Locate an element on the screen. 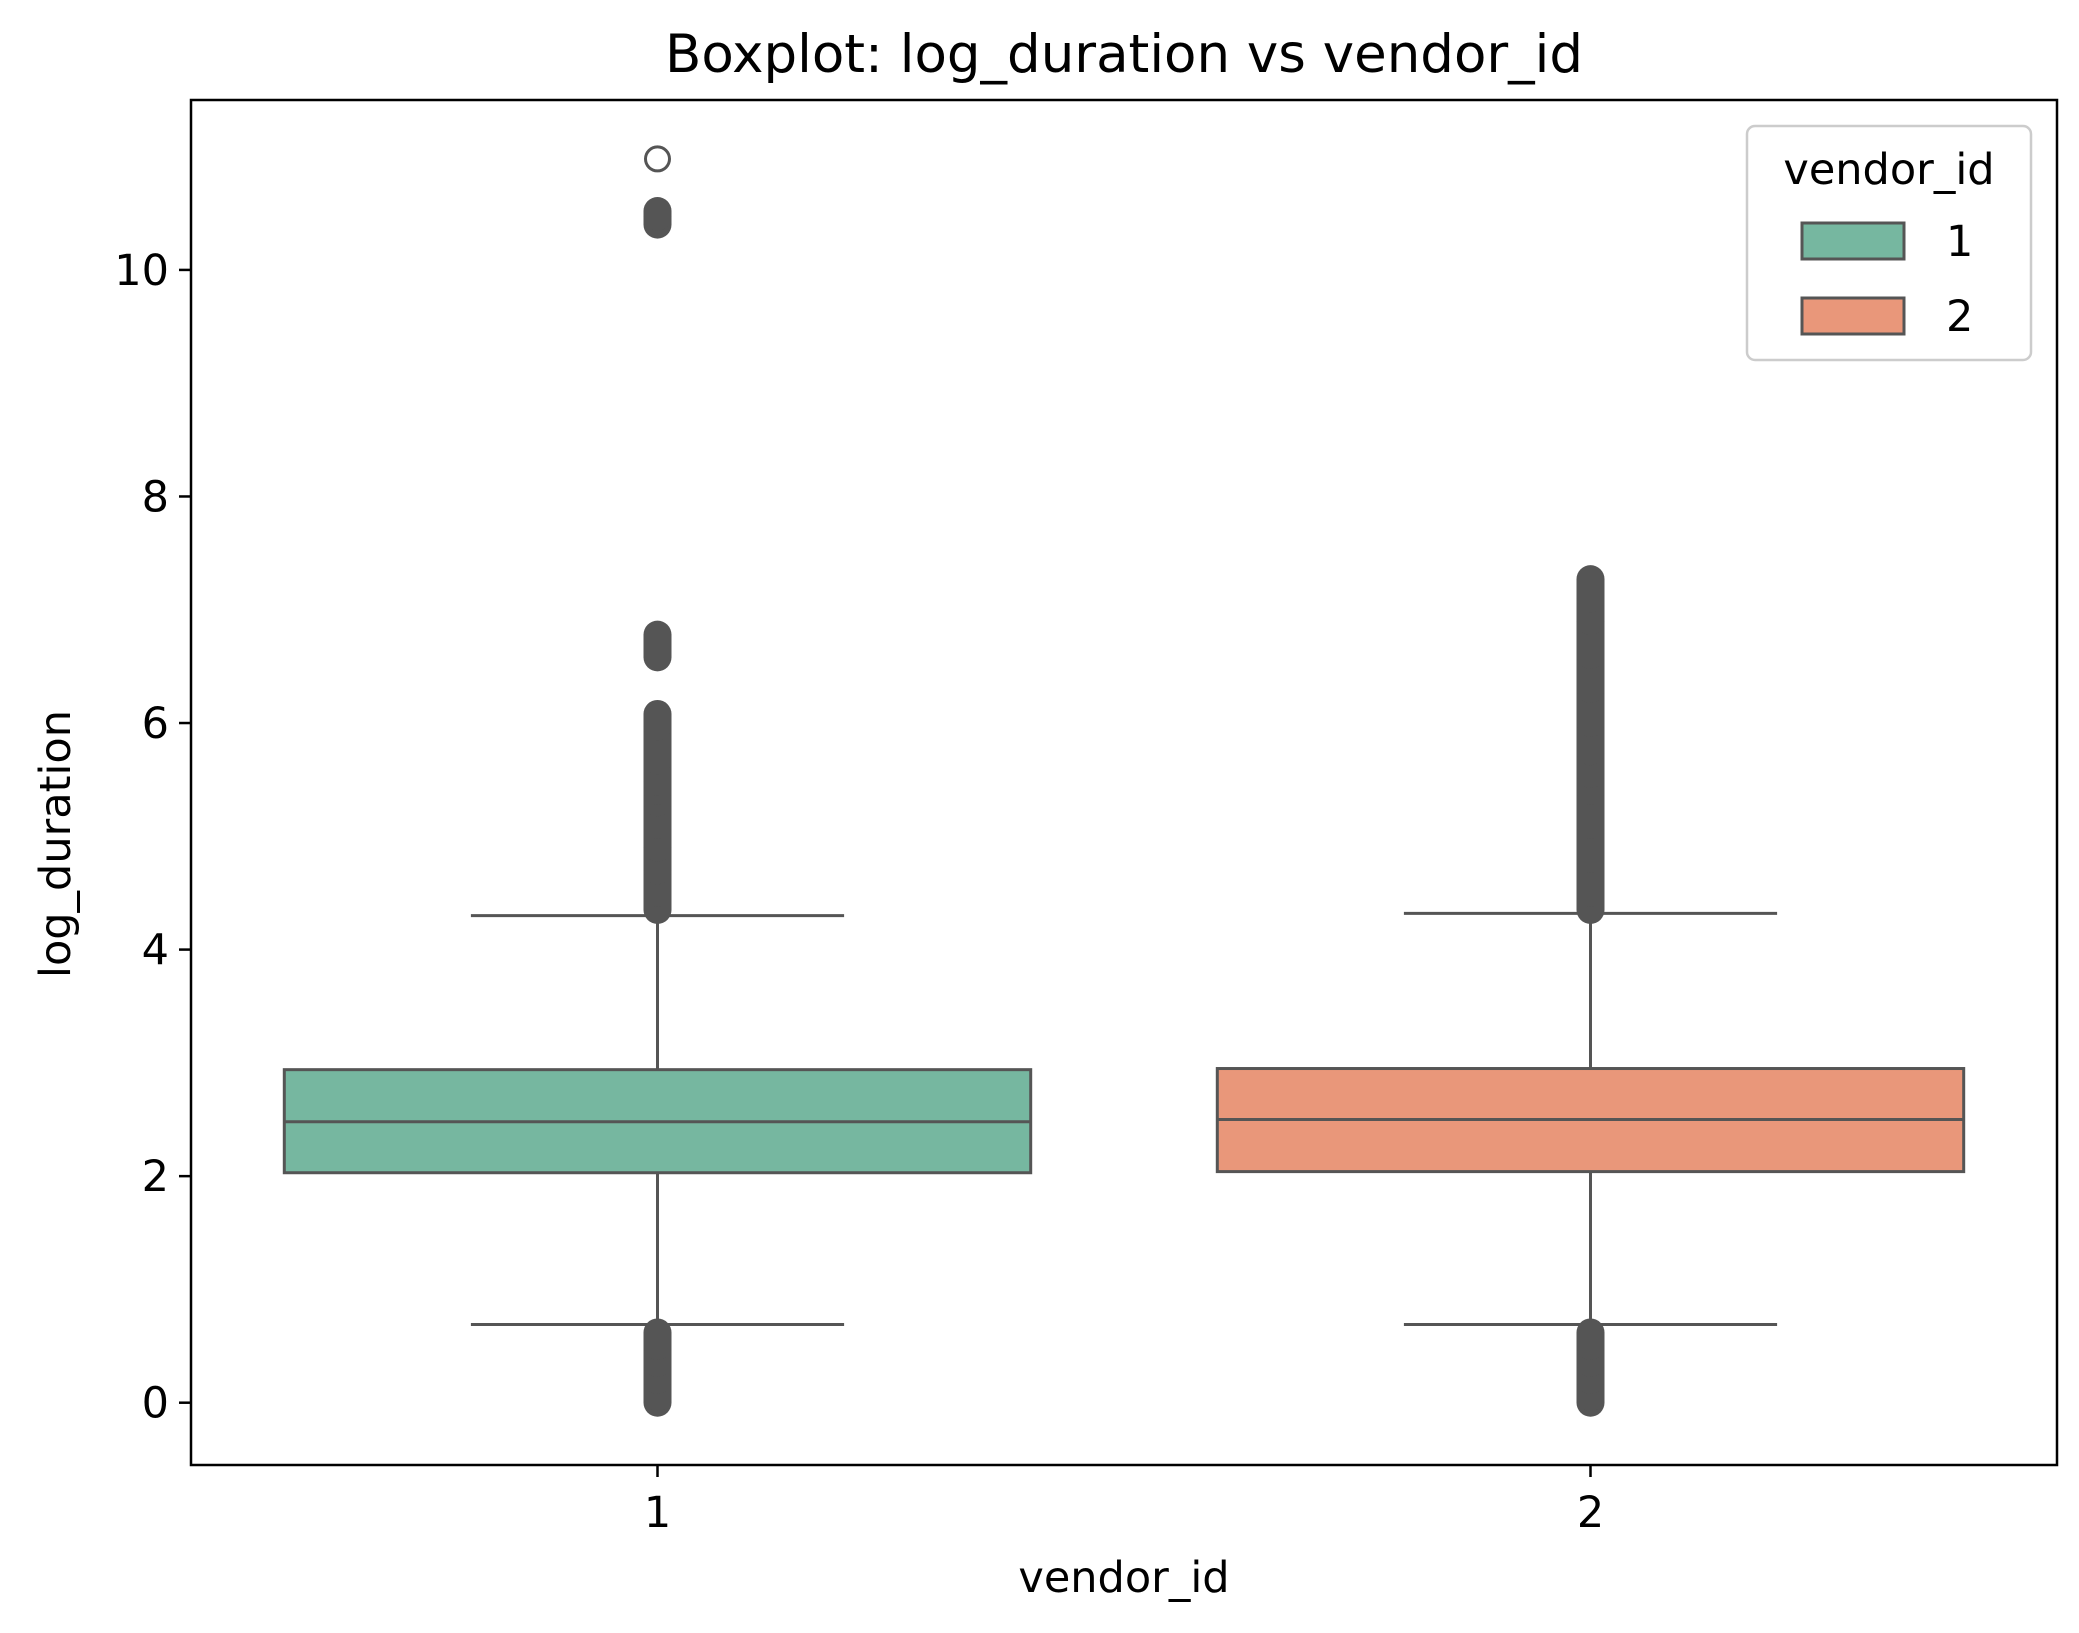 Image resolution: width=2079 pixels, height=1633 pixels. legend-label-2: 2 is located at coordinates (1959, 317).